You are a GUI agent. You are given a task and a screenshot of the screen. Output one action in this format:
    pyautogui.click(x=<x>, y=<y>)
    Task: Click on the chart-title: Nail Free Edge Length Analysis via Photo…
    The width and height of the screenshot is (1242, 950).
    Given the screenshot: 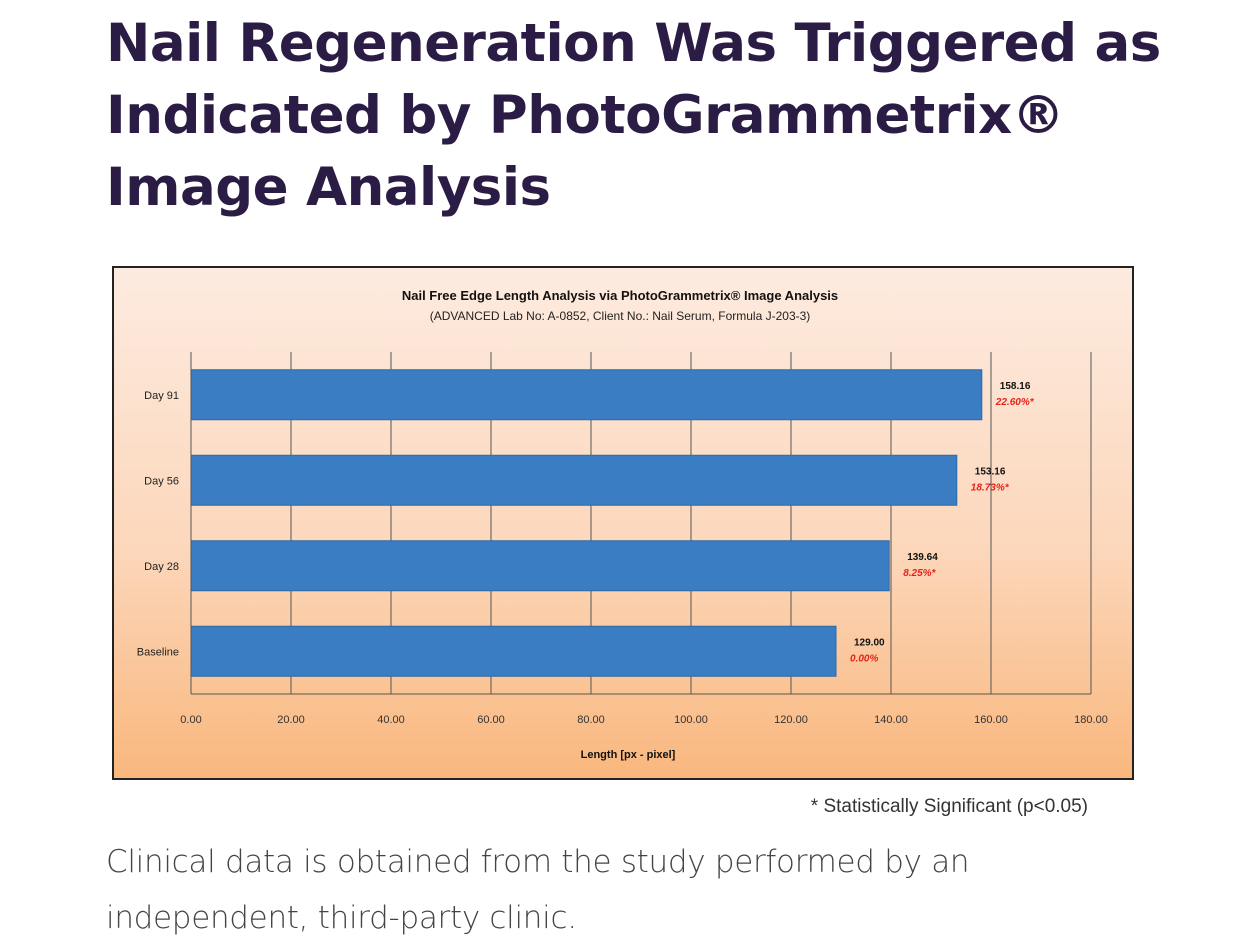 What is the action you would take?
    pyautogui.click(x=620, y=295)
    